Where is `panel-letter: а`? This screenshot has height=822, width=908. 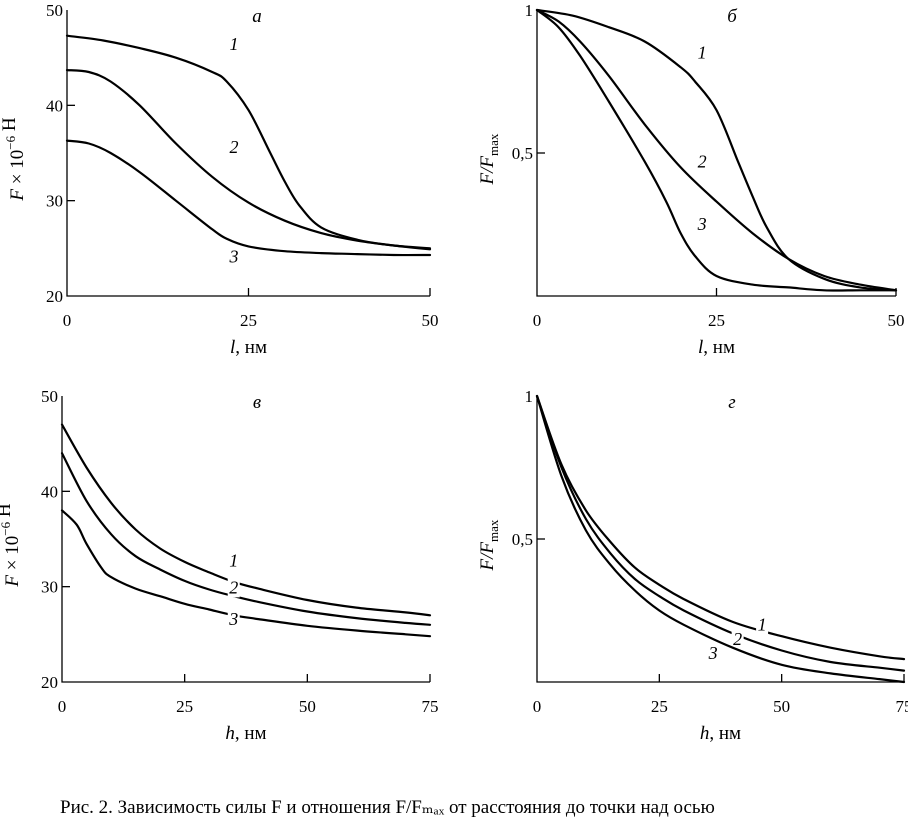
panel-letter: а is located at coordinates (257, 16).